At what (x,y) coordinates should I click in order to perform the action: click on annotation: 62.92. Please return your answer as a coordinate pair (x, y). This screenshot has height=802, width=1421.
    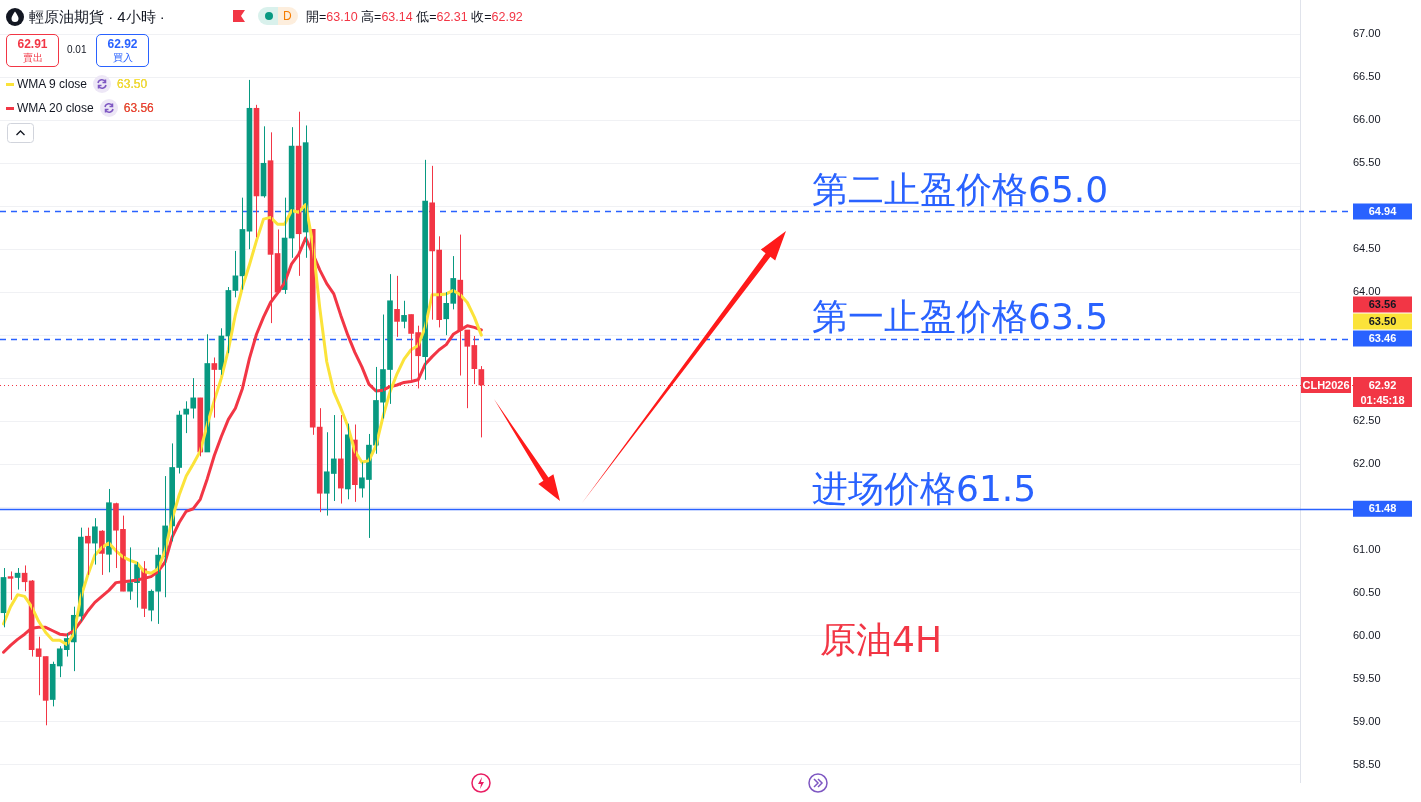
    Looking at the image, I should click on (122, 44).